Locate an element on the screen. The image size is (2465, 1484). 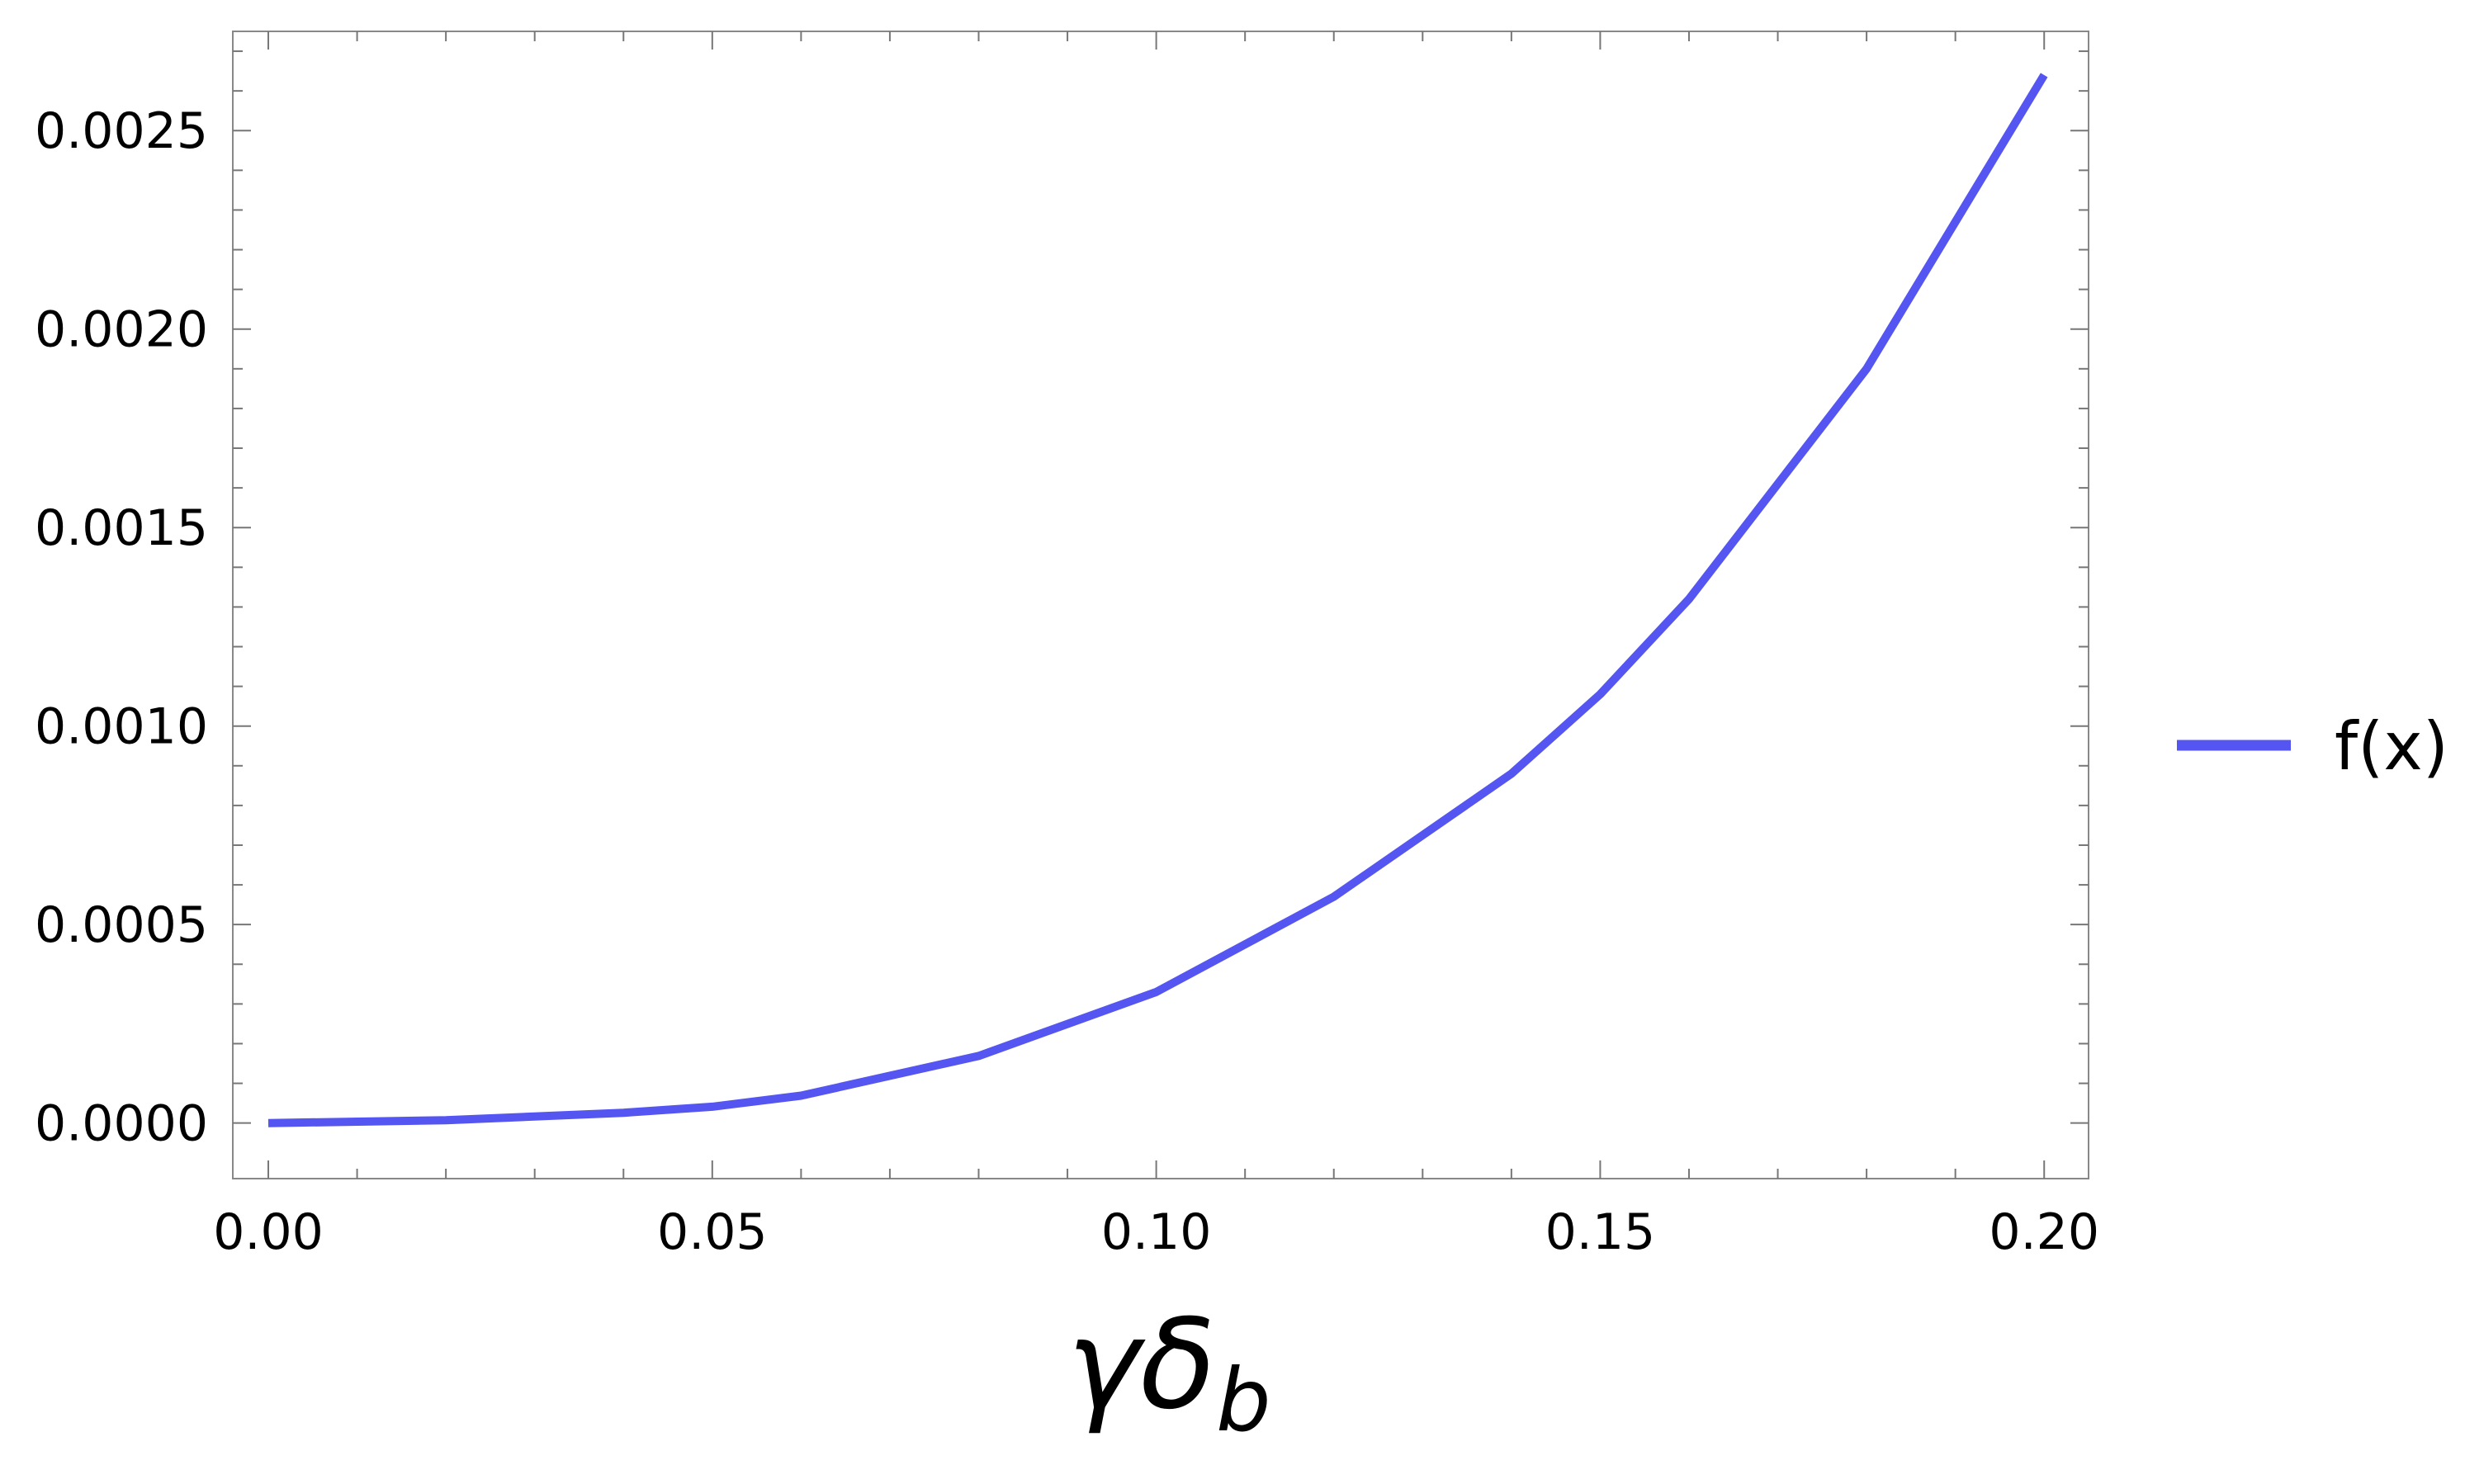
x-axis-label-subscript: b is located at coordinates (1243, 1400).